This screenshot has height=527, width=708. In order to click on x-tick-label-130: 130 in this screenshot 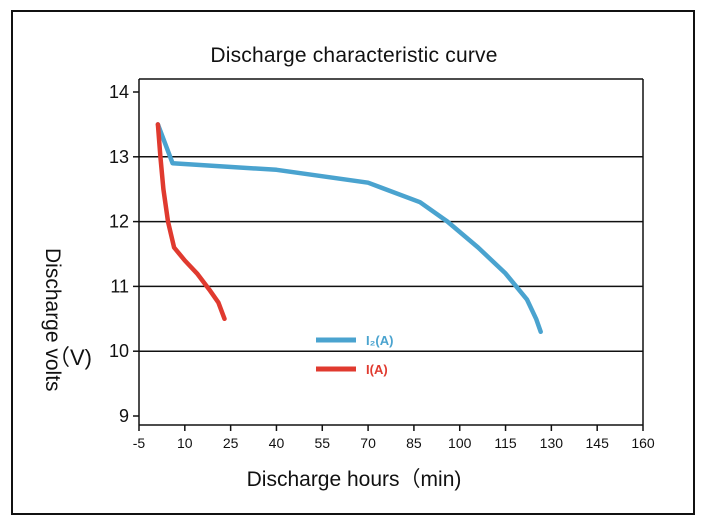, I will do `click(552, 443)`.